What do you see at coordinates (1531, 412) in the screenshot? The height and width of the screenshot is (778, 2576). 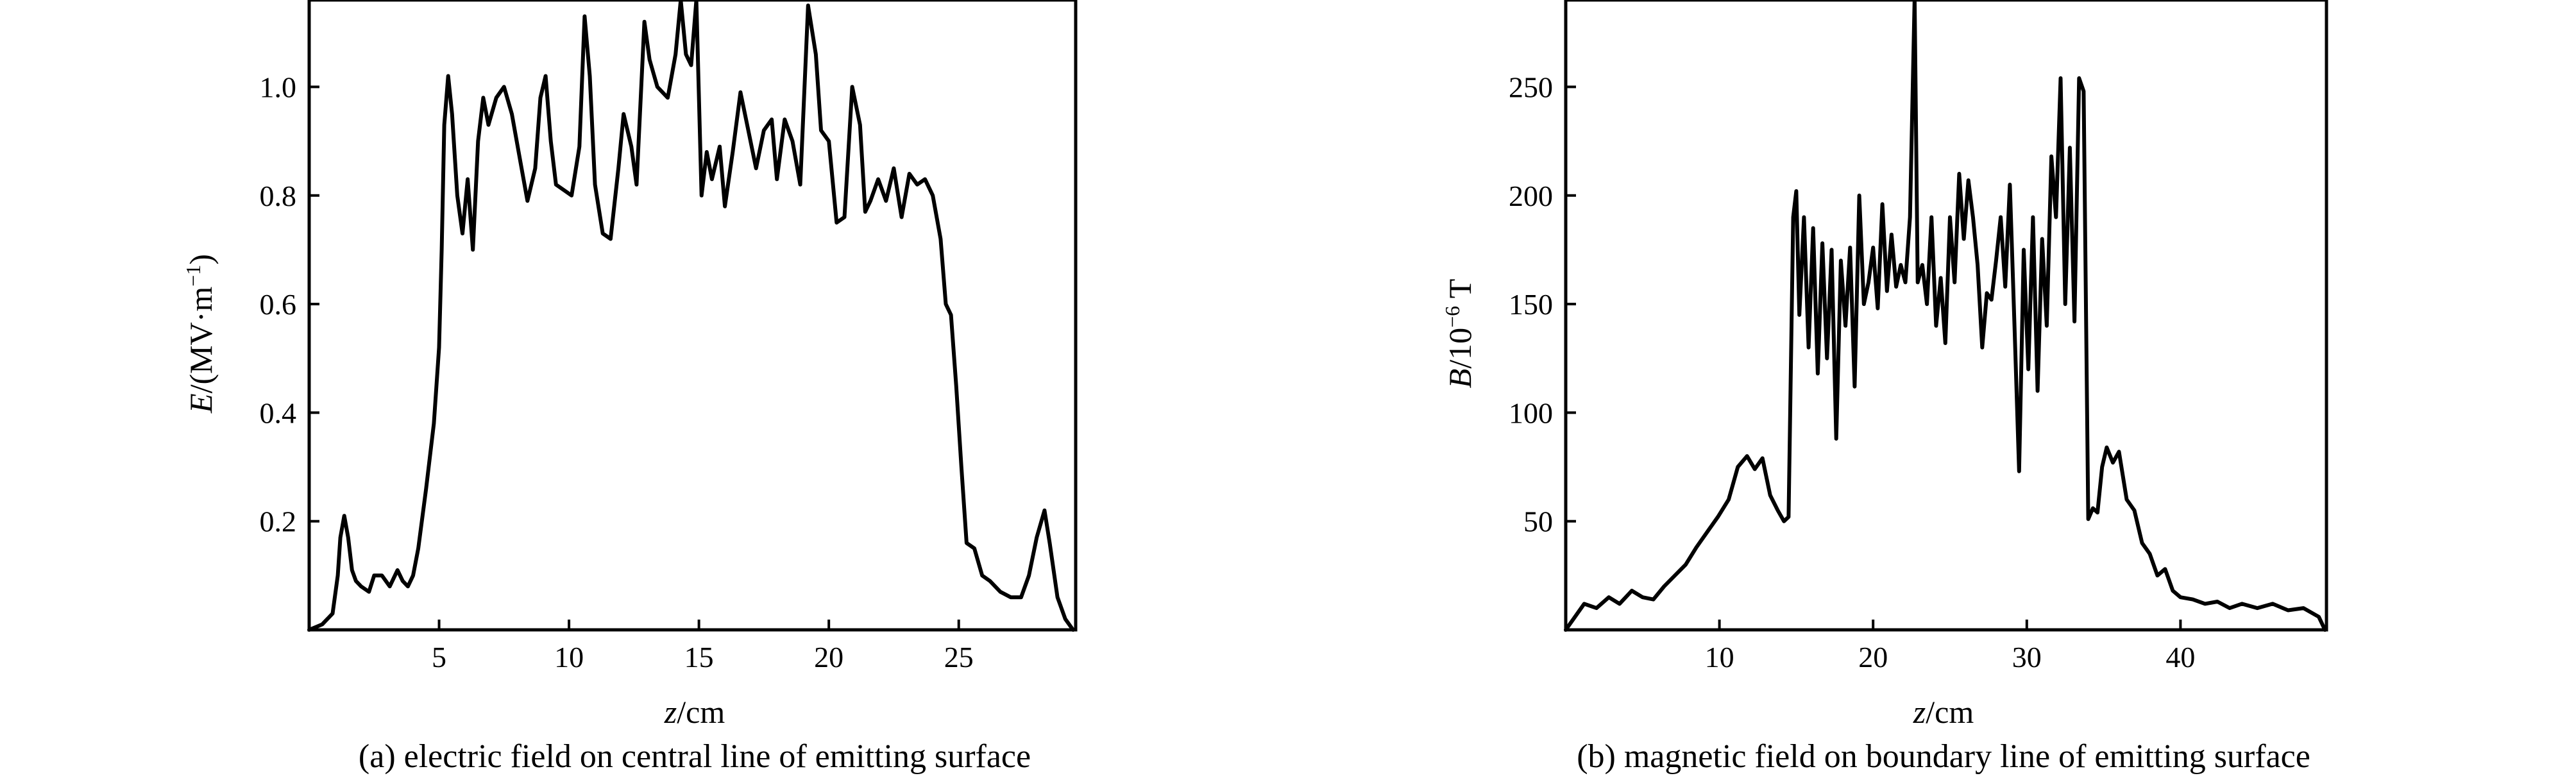 I see `panel-b-y-tick-label: 100` at bounding box center [1531, 412].